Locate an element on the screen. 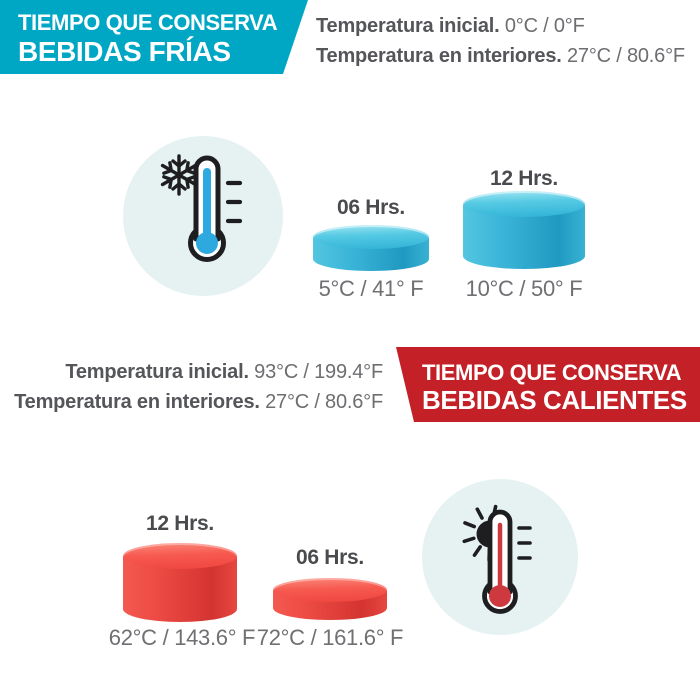 The image size is (700, 700). cold-6h-cylinder is located at coordinates (371, 248).